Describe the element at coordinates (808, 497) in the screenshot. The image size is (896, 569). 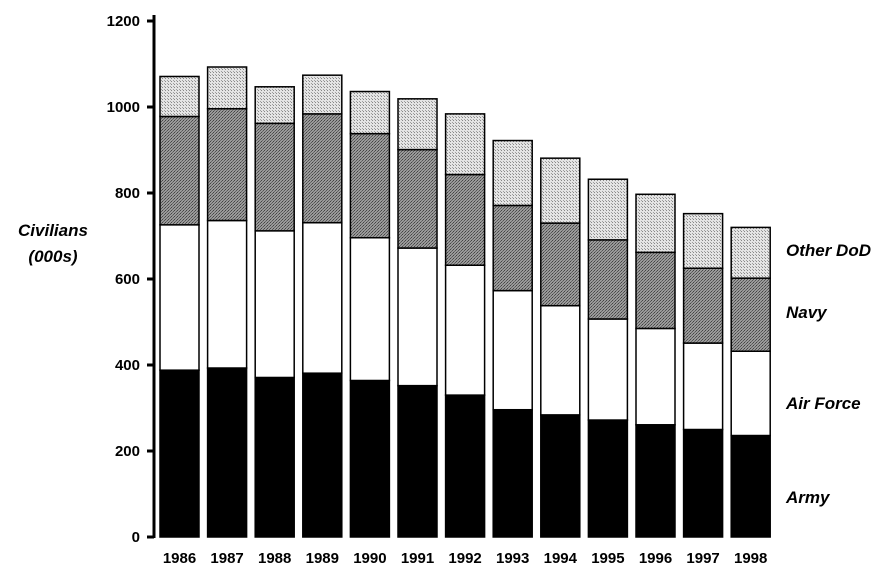
I see `legend-label-army: Army` at that location.